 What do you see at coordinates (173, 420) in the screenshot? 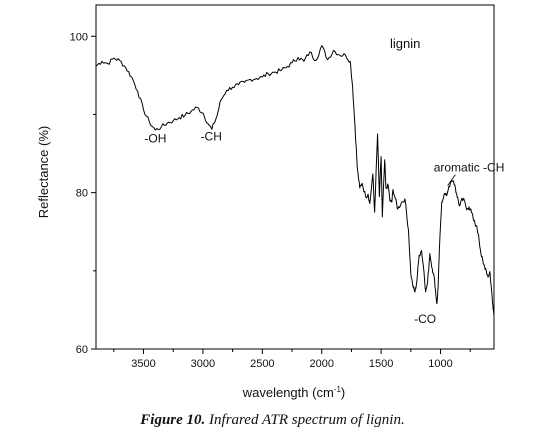
I see `figure-caption-label: Figure 10.` at bounding box center [173, 420].